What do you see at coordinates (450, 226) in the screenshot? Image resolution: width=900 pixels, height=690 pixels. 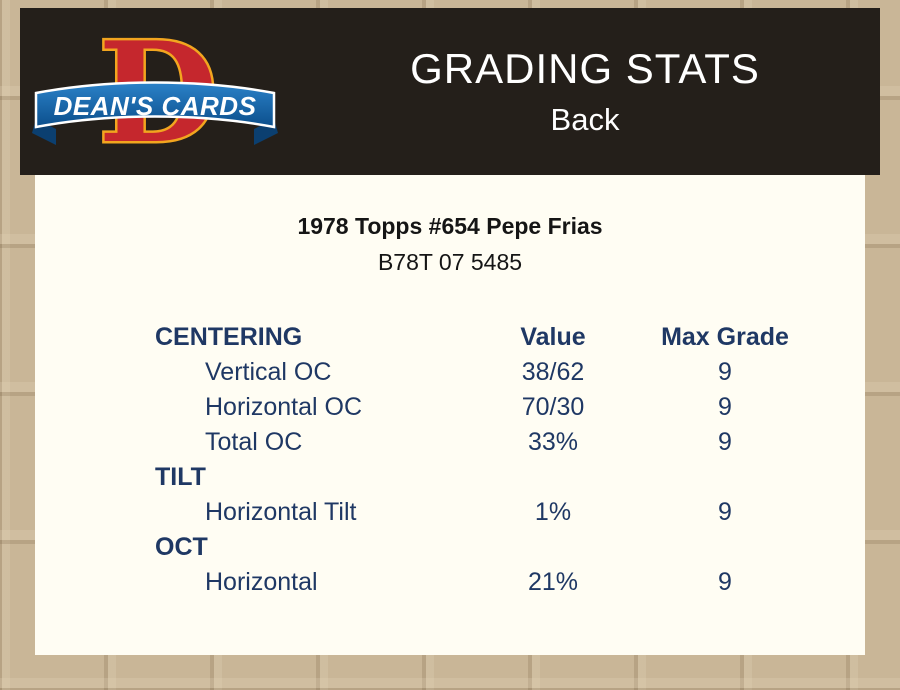 I see `card-title: 1978 Topps #654 Pepe Frias` at bounding box center [450, 226].